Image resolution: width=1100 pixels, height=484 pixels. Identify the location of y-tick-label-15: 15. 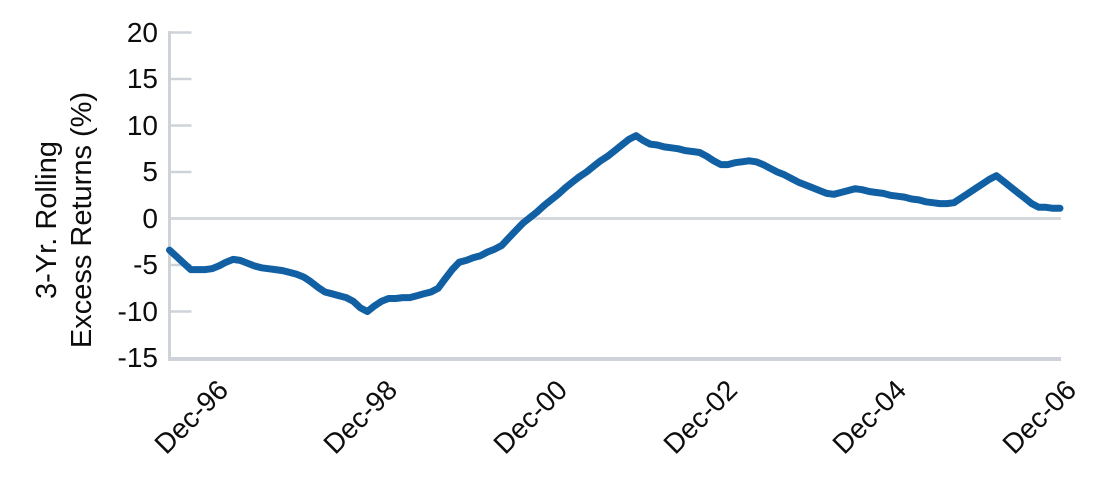
(142, 78).